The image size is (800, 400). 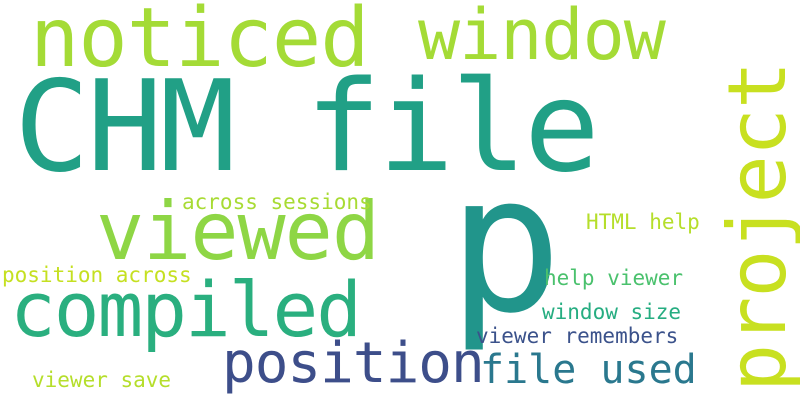 What do you see at coordinates (277, 202) in the screenshot?
I see `word-across-sessions: across sessions` at bounding box center [277, 202].